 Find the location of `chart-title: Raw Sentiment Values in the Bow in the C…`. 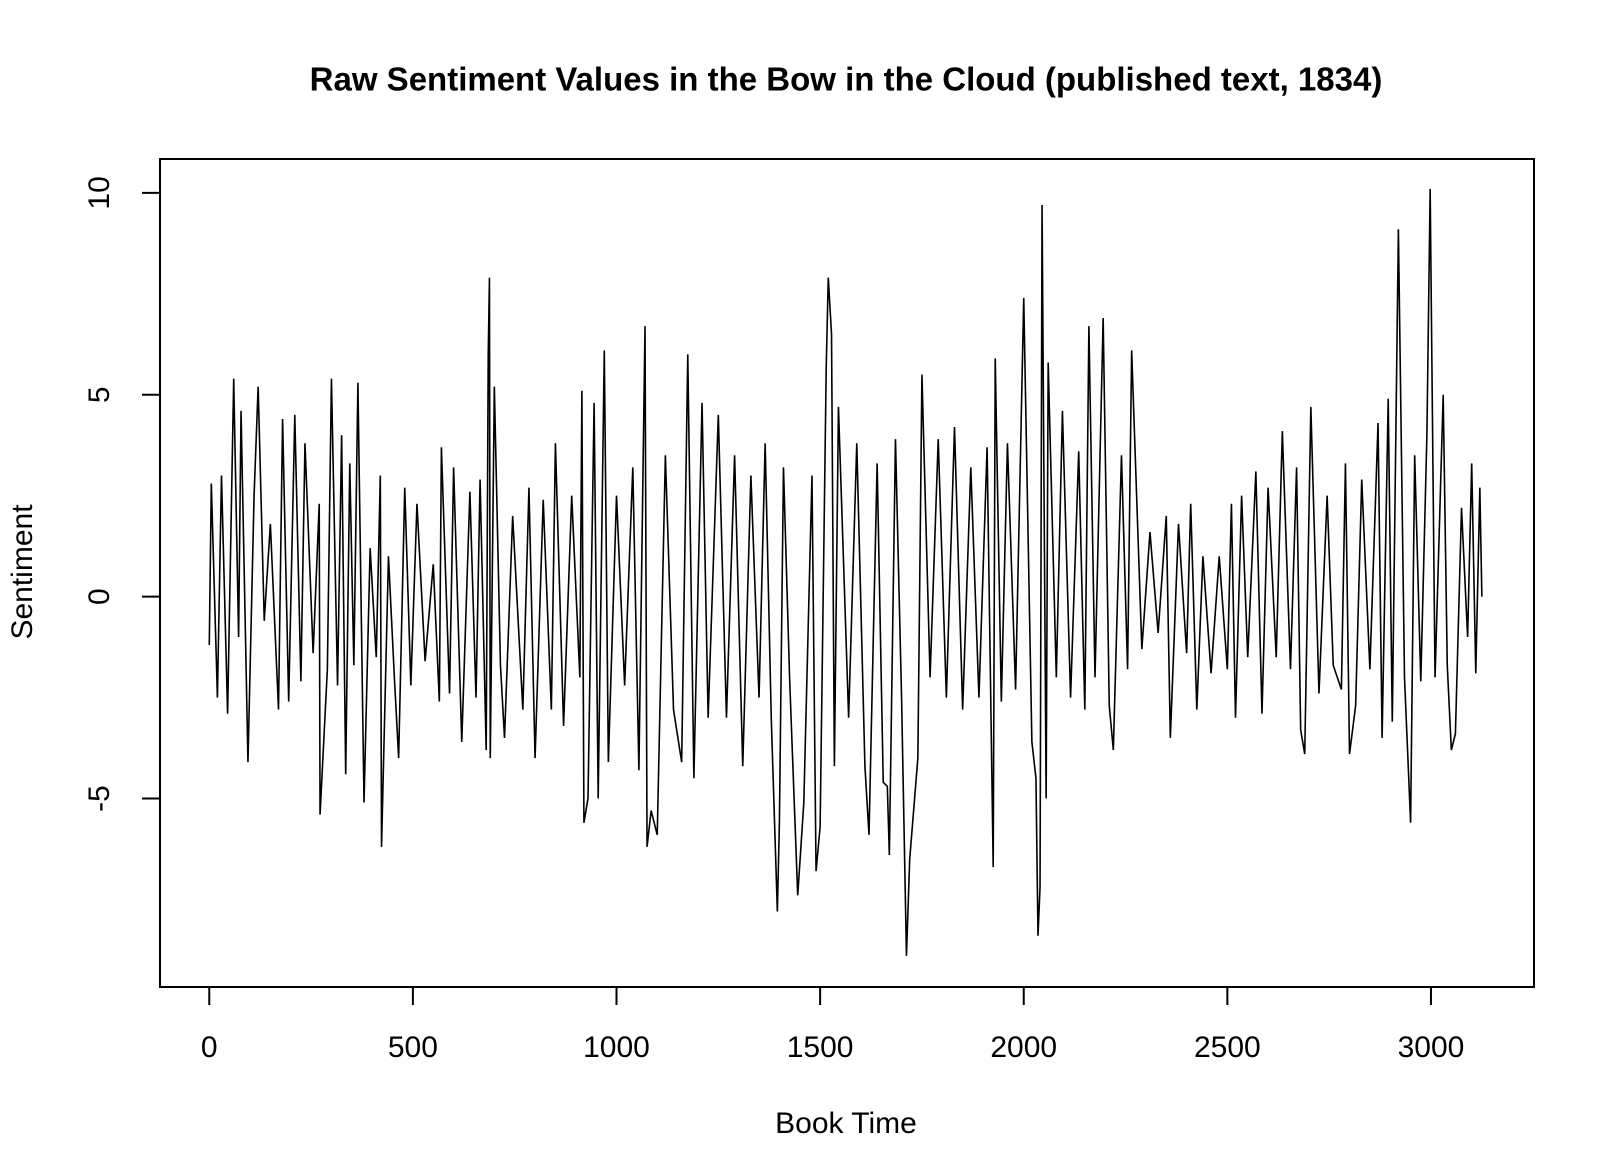

chart-title: Raw Sentiment Values in the Bow in the C… is located at coordinates (846, 79).